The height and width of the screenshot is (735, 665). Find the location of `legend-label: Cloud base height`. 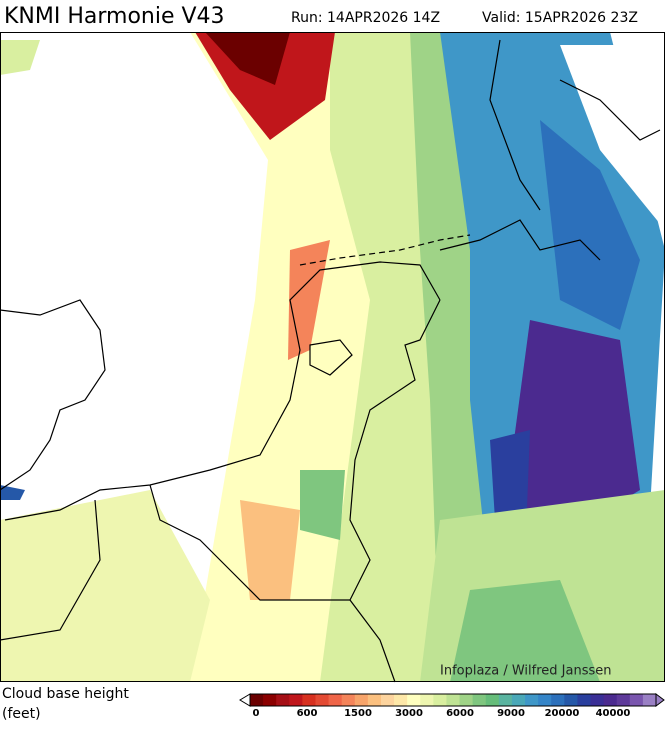

legend-label: Cloud base height is located at coordinates (65, 694).